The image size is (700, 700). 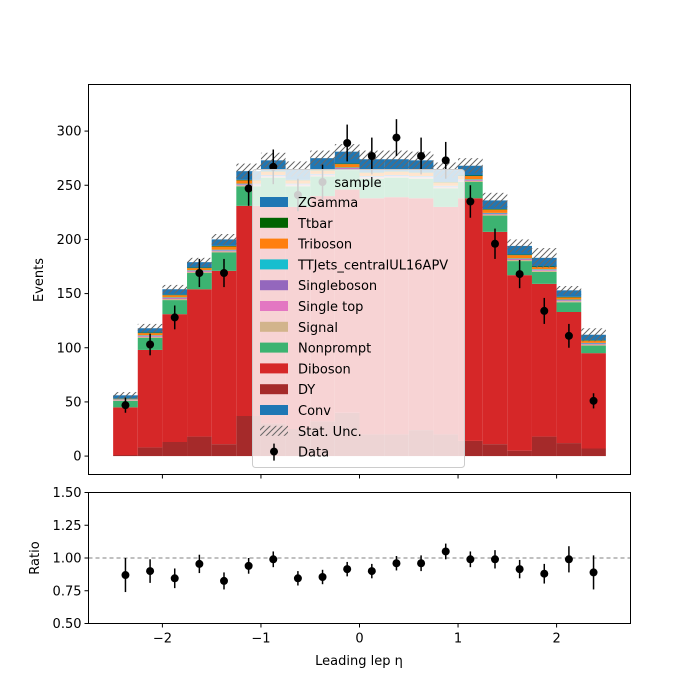 I want to click on main-y-tick-label-5: 250, so click(x=69, y=186).